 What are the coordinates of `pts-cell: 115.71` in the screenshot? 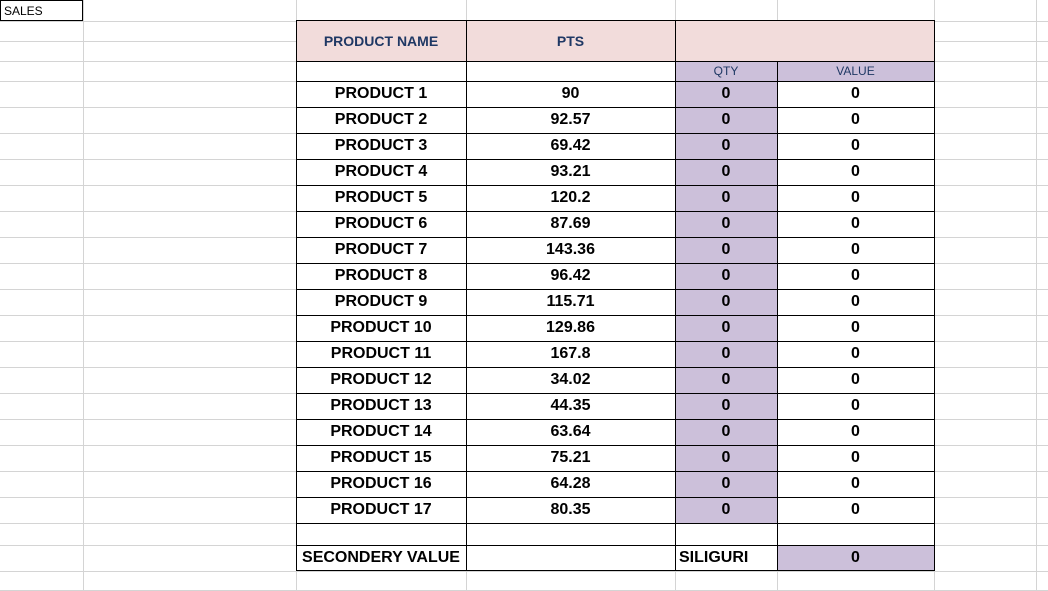 It's located at (570, 301).